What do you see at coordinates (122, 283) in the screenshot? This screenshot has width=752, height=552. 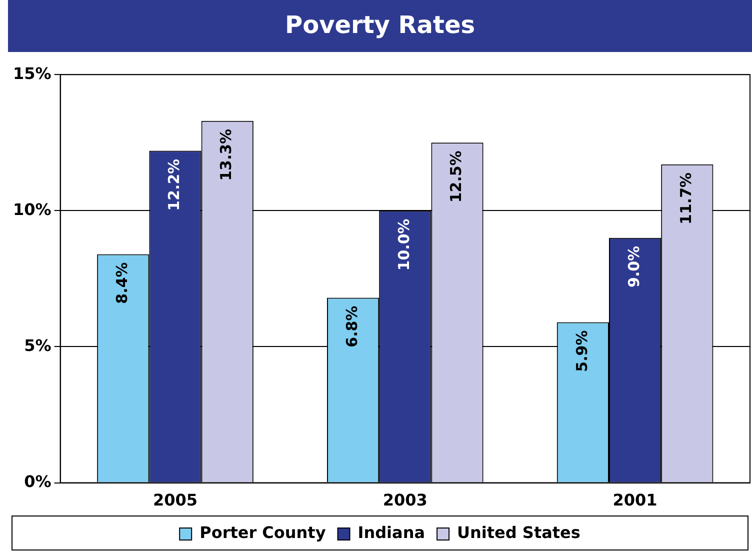 I see `data-label: 8.4%` at bounding box center [122, 283].